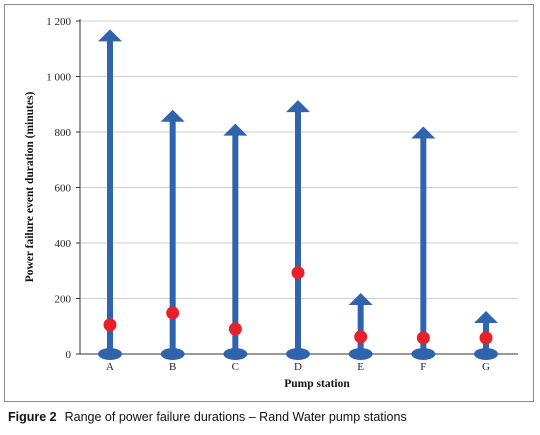 The width and height of the screenshot is (540, 435). Describe the element at coordinates (58, 78) in the screenshot. I see `y-tick-label: 1 000` at that location.